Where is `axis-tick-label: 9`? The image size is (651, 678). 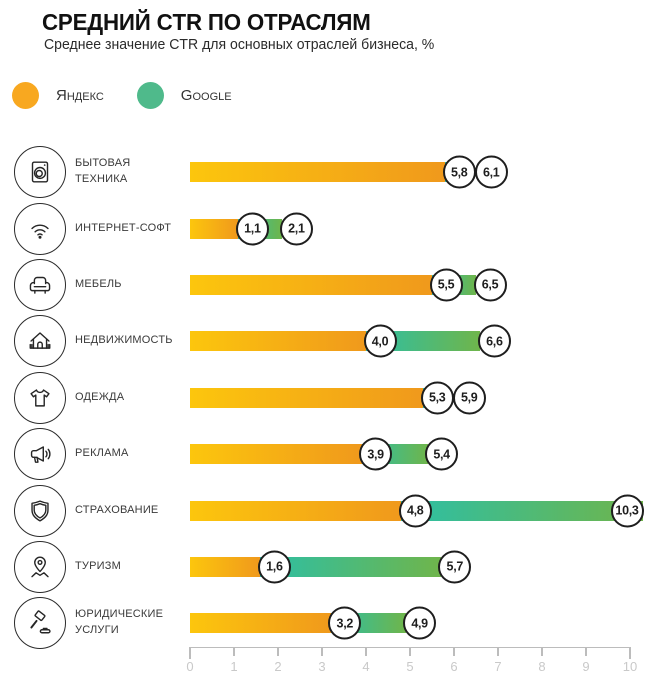 axis-tick-label: 9 is located at coordinates (586, 666).